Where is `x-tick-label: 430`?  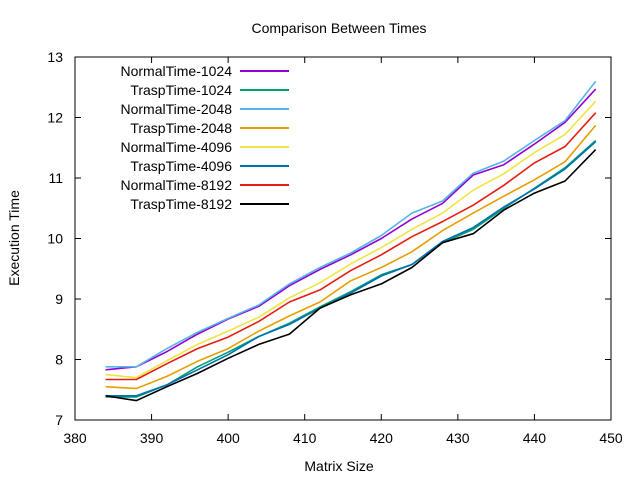 x-tick-label: 430 is located at coordinates (458, 438).